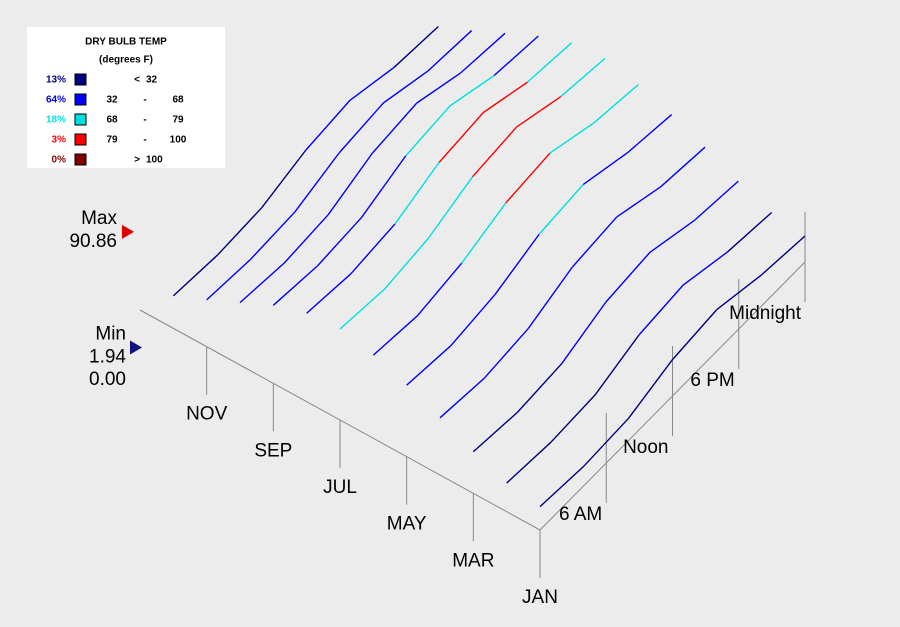 The image size is (900, 627). What do you see at coordinates (128, 231) in the screenshot?
I see `max-marker` at bounding box center [128, 231].